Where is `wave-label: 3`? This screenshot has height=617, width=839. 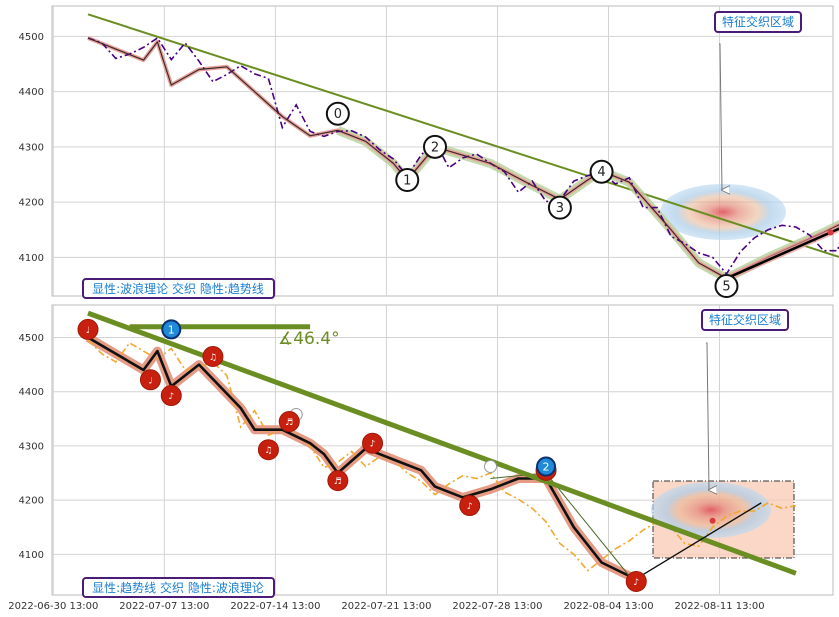 wave-label: 3 is located at coordinates (560, 208).